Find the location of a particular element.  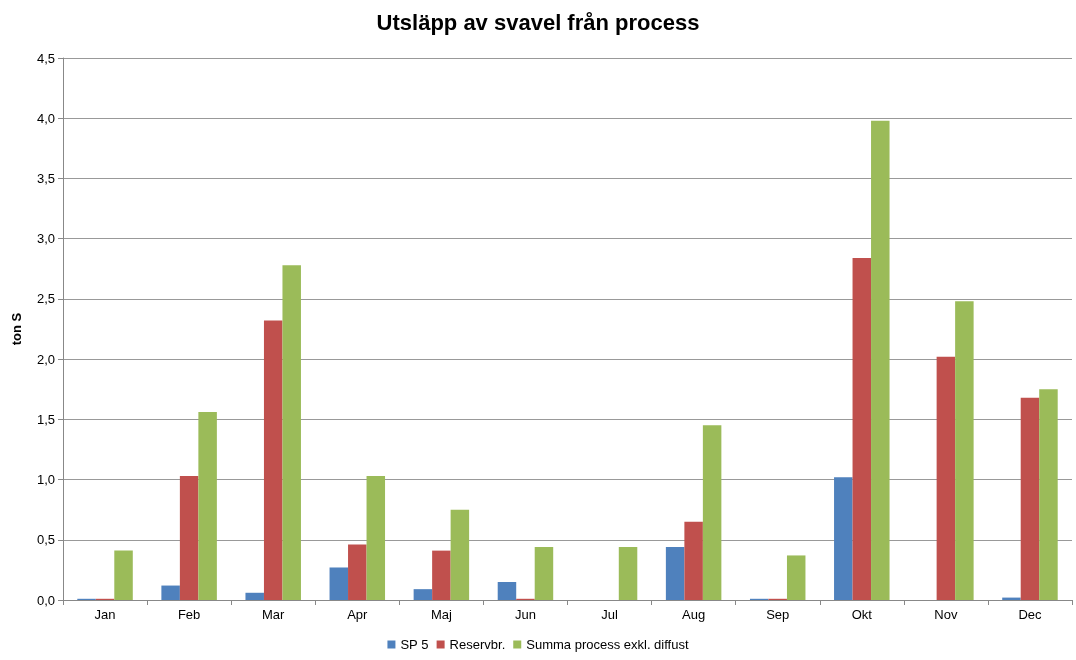

y-tick-label: 0,5 is located at coordinates (45, 540).